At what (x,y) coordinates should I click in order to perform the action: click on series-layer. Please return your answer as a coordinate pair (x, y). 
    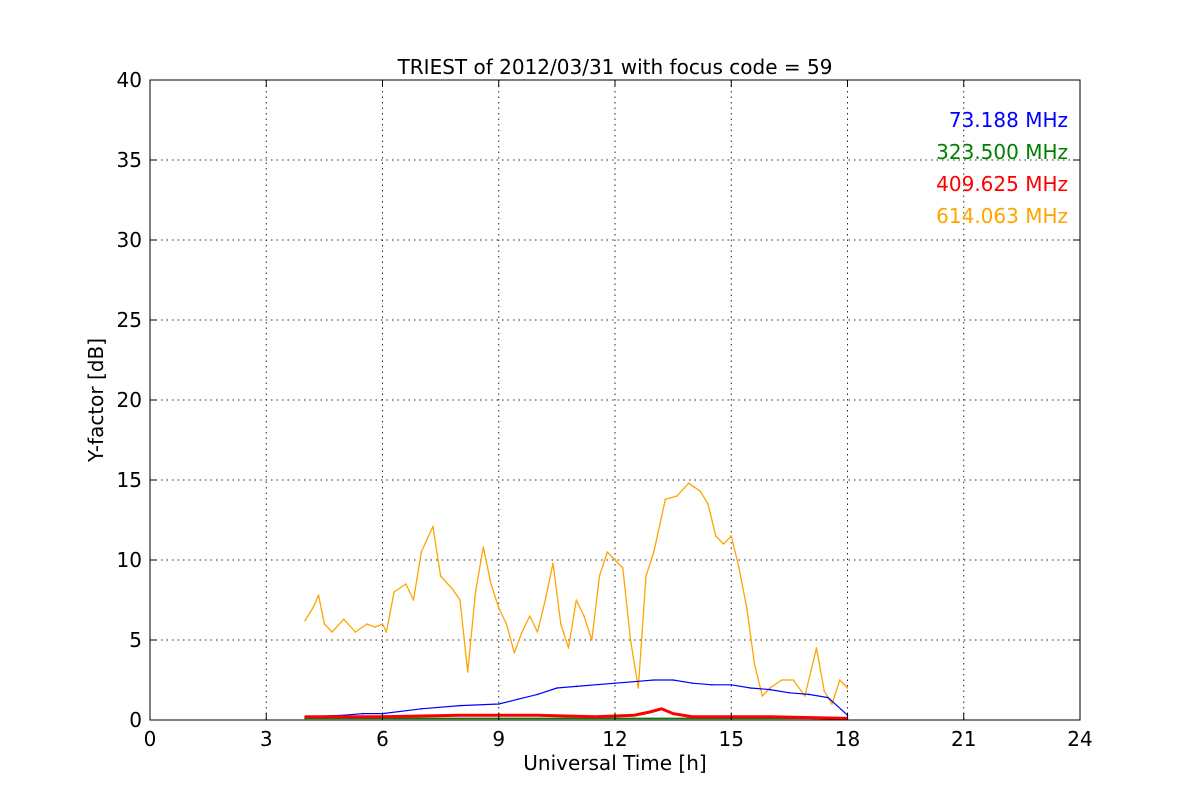
    Looking at the image, I should click on (576, 601).